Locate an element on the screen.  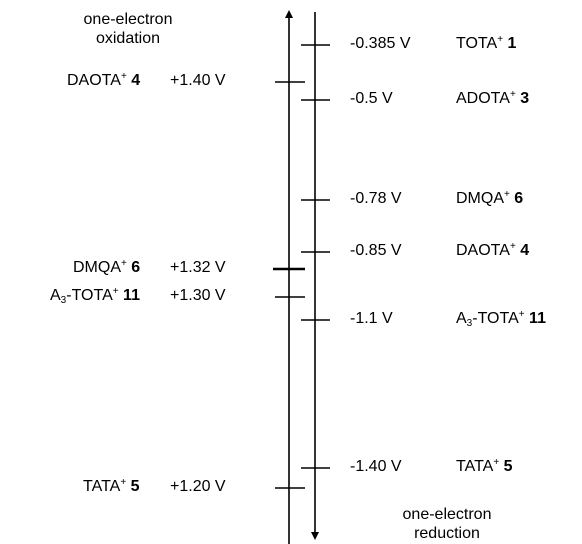
reduction-level-label: DMQA+ 6 is located at coordinates (489, 199).